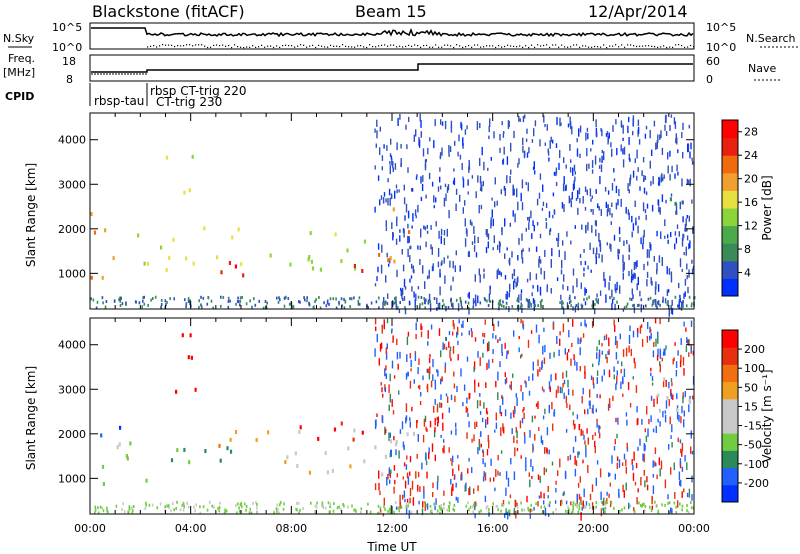 This screenshot has height=554, width=800. What do you see at coordinates (168, 11) in the screenshot?
I see `station-title: Blackstone (fitACF)` at bounding box center [168, 11].